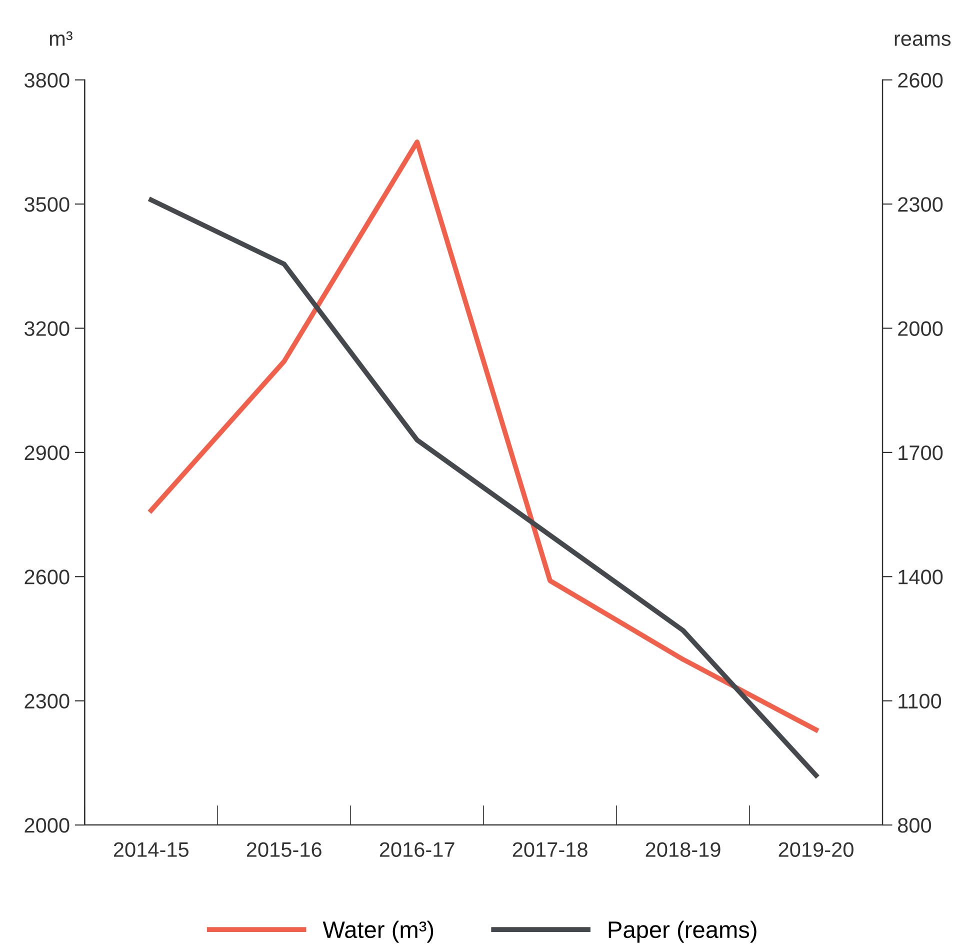 The width and height of the screenshot is (973, 951). Describe the element at coordinates (284, 849) in the screenshot. I see `x-tick-label: 2015-16` at that location.